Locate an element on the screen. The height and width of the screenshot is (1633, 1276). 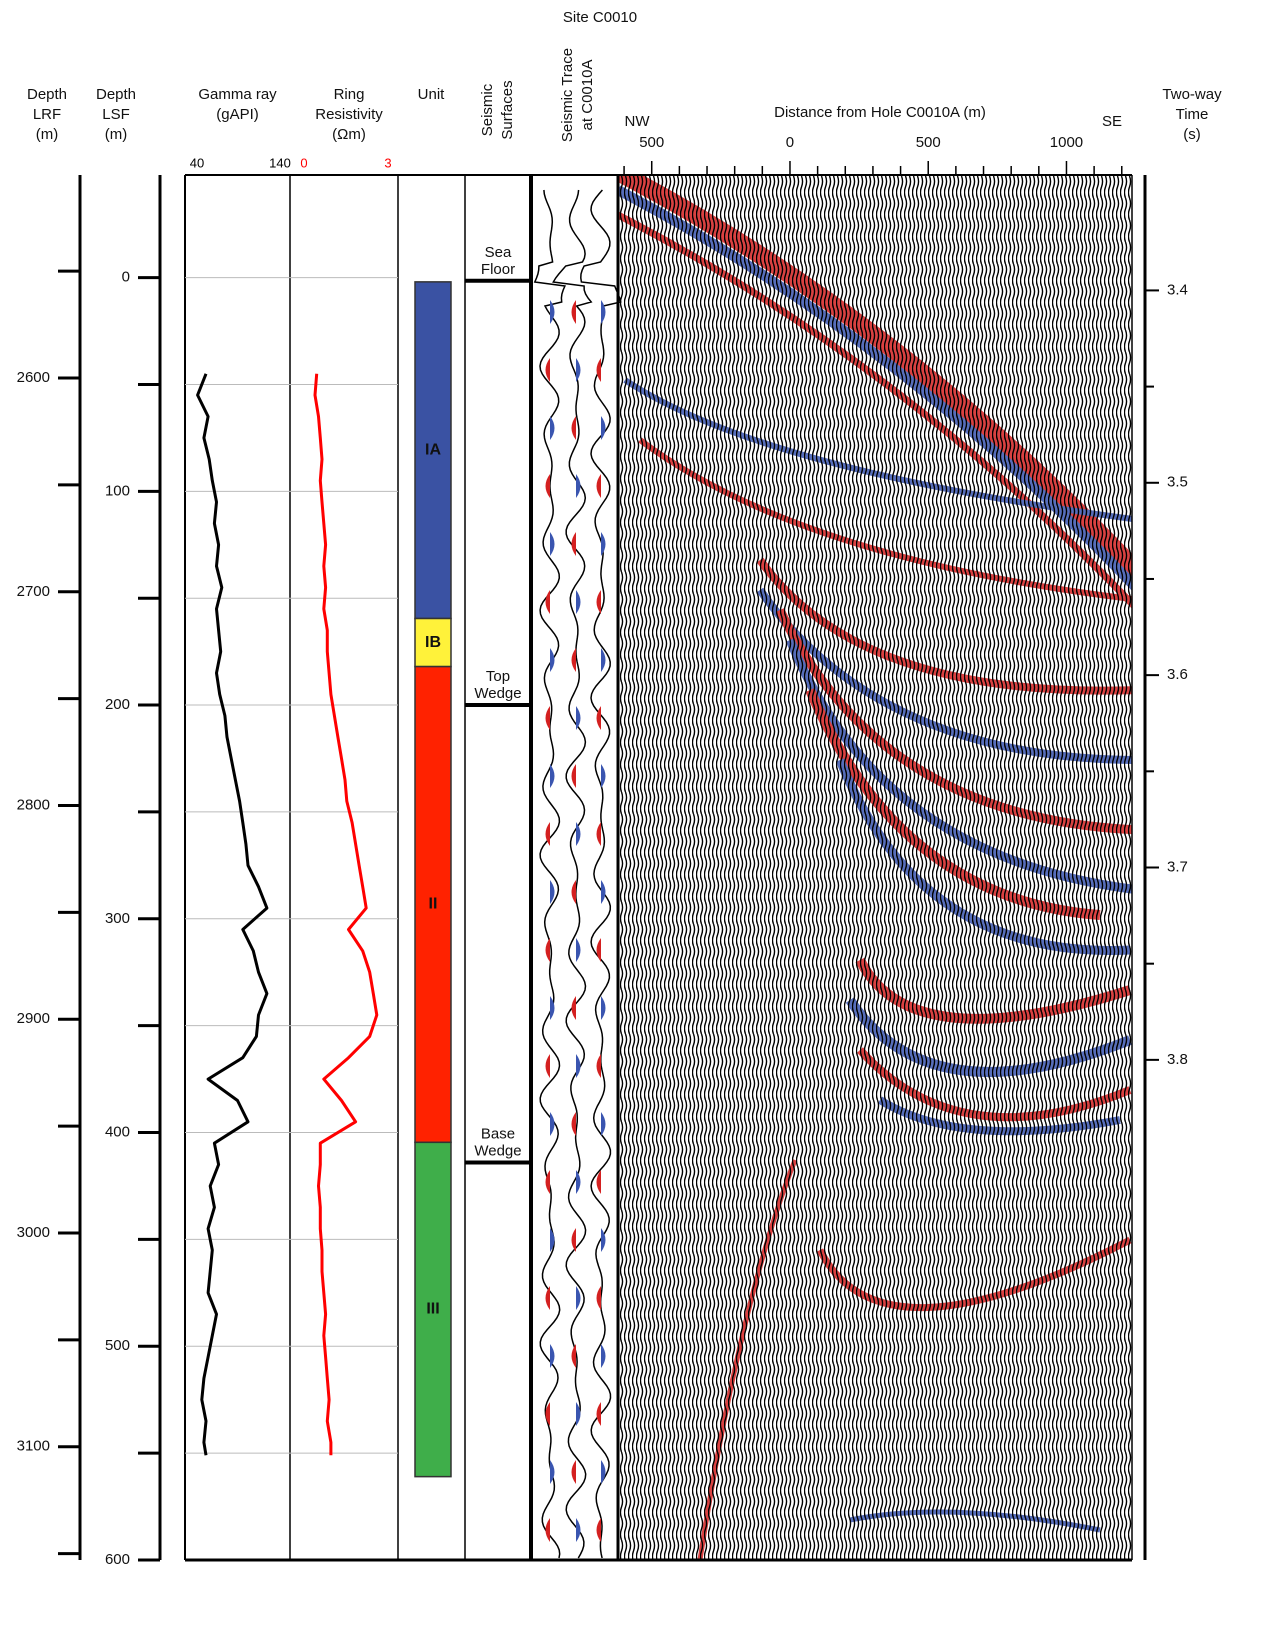
unit-label: III is located at coordinates (432, 1309).